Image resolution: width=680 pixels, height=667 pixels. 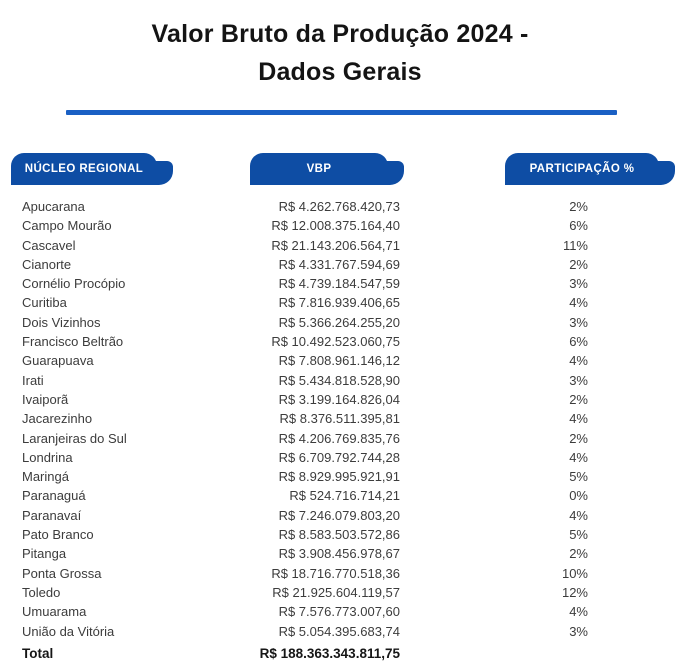 What do you see at coordinates (47, 264) in the screenshot?
I see `nucleo-cell: Cianorte` at bounding box center [47, 264].